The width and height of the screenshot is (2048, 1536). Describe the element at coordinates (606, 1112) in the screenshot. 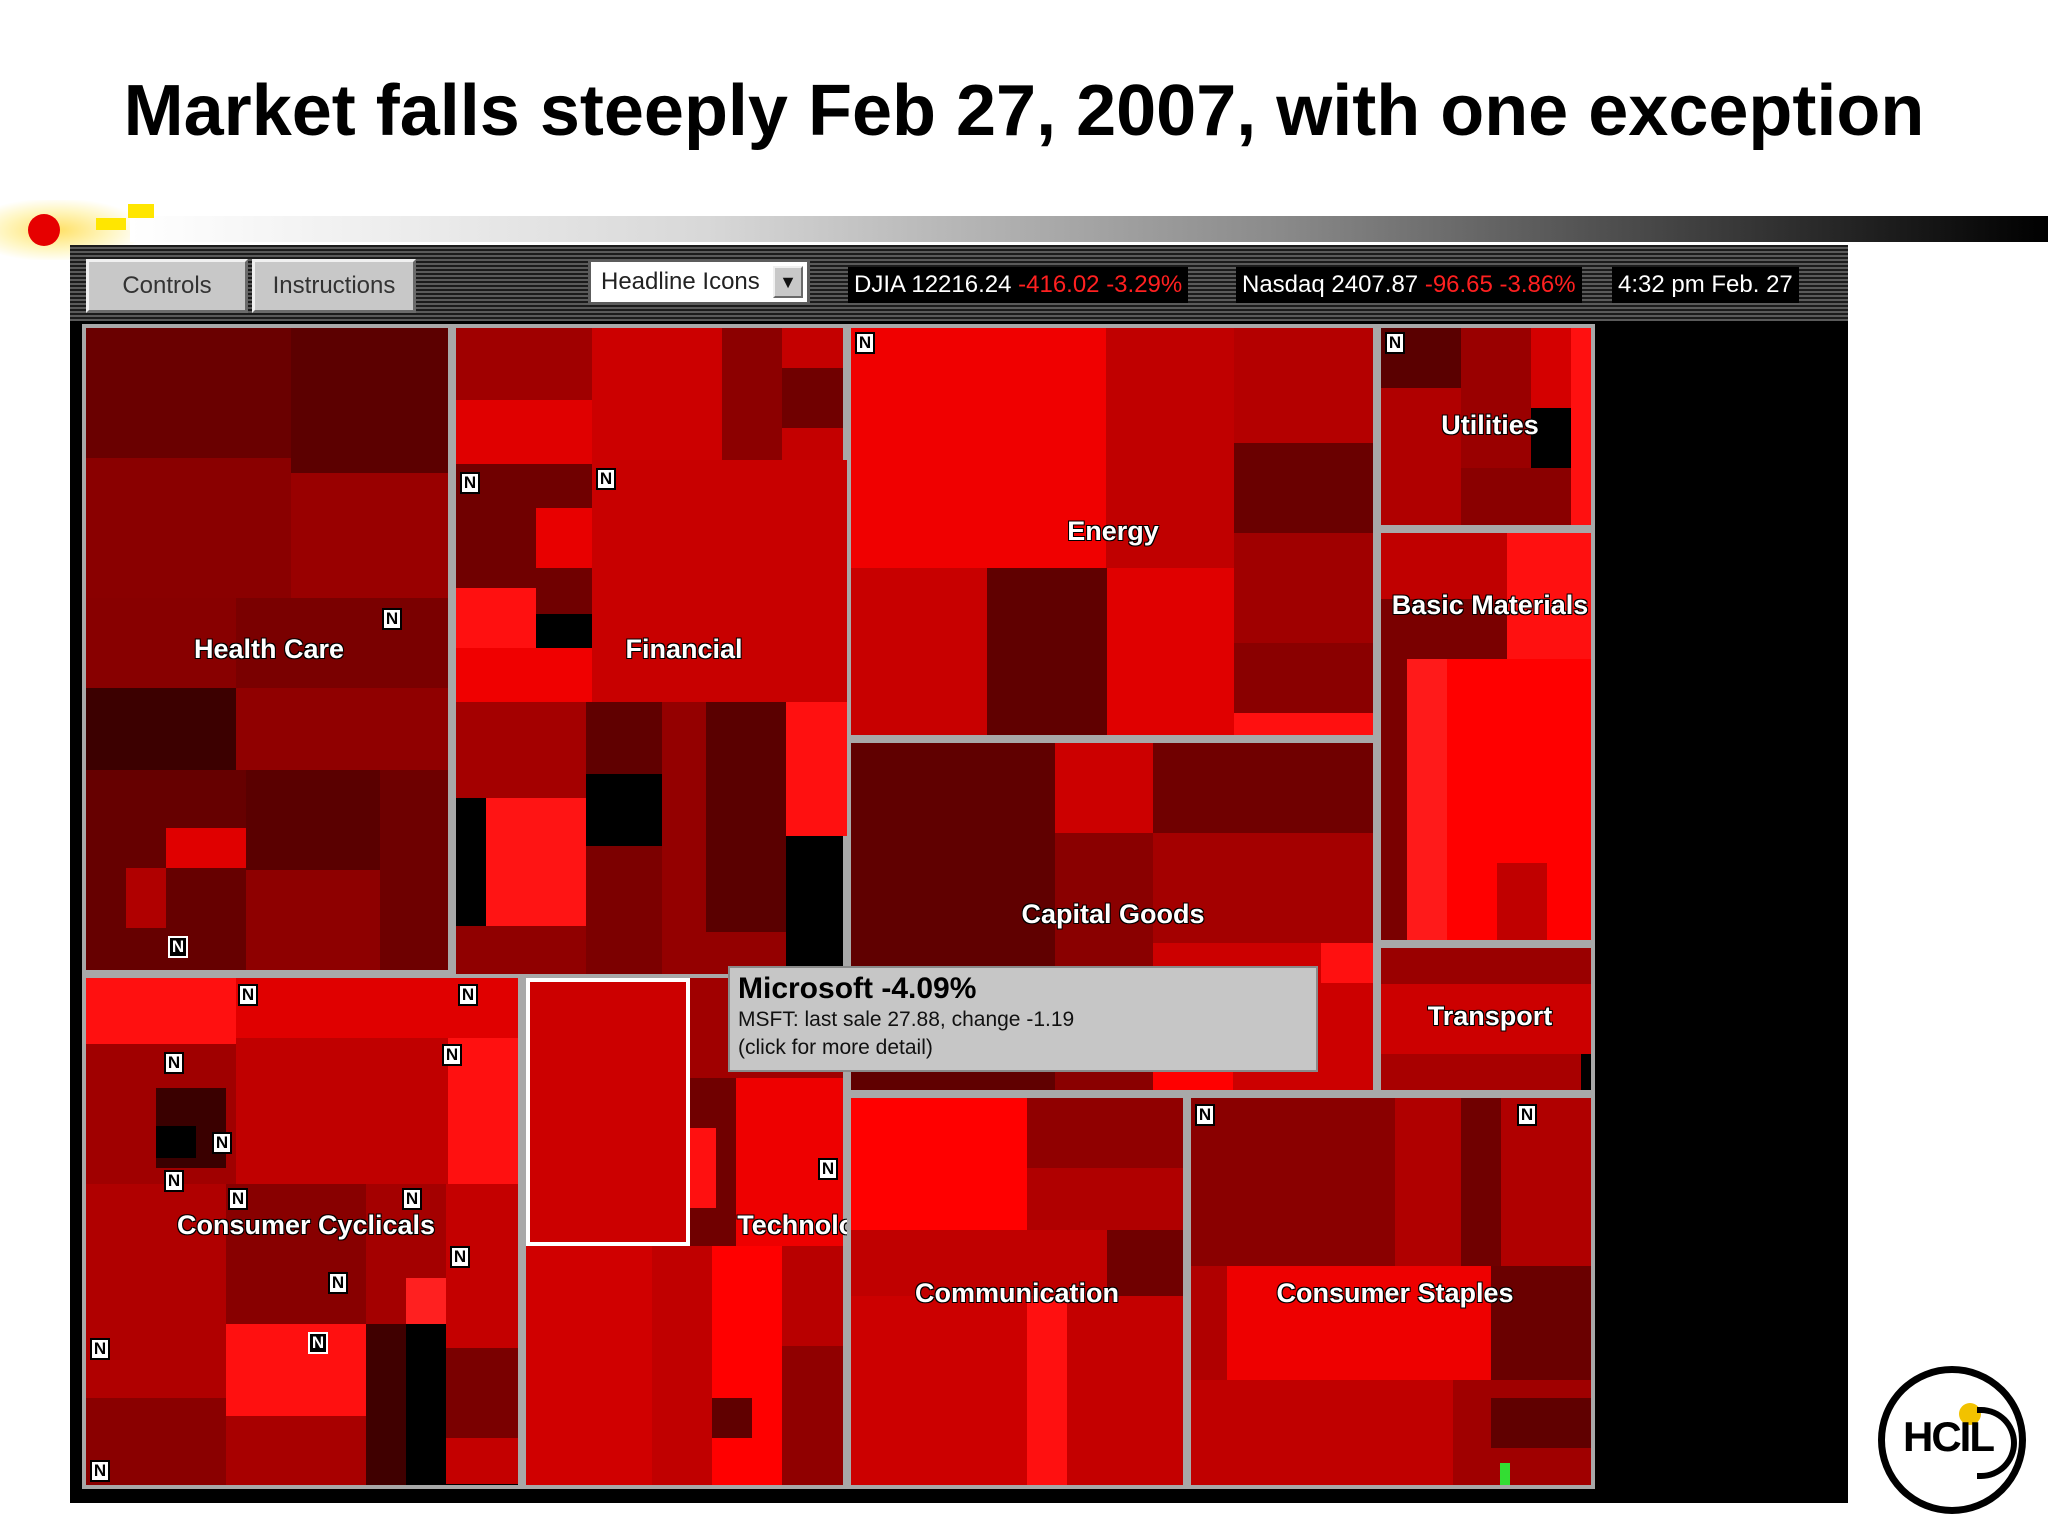

I see `microsoft-tile` at that location.